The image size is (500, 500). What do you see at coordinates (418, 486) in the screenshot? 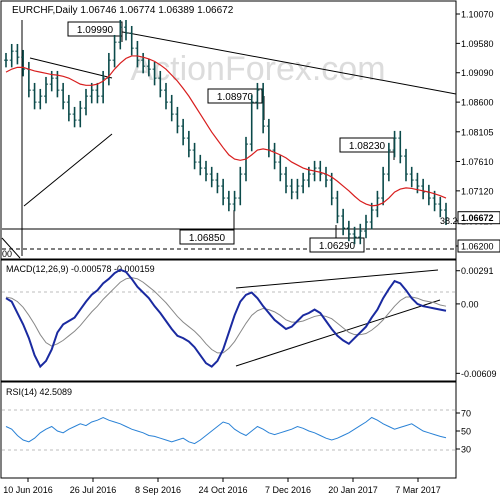
I see `x-tick: 7 Mar 2017` at bounding box center [418, 486].